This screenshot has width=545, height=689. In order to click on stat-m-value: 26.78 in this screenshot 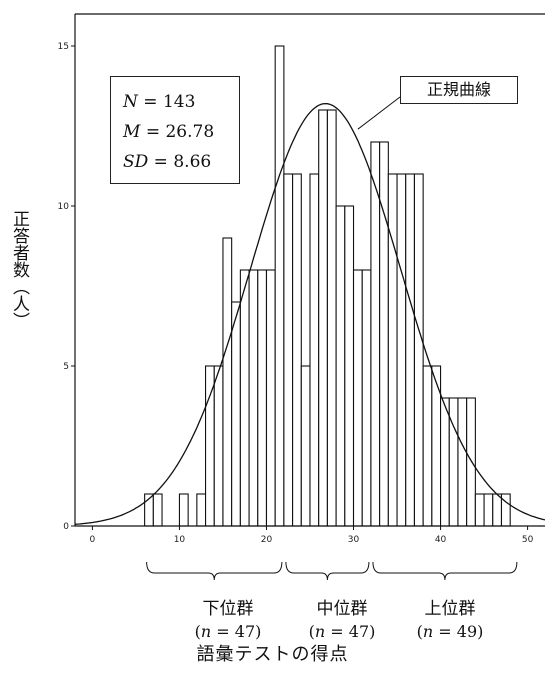, I will do `click(190, 132)`.